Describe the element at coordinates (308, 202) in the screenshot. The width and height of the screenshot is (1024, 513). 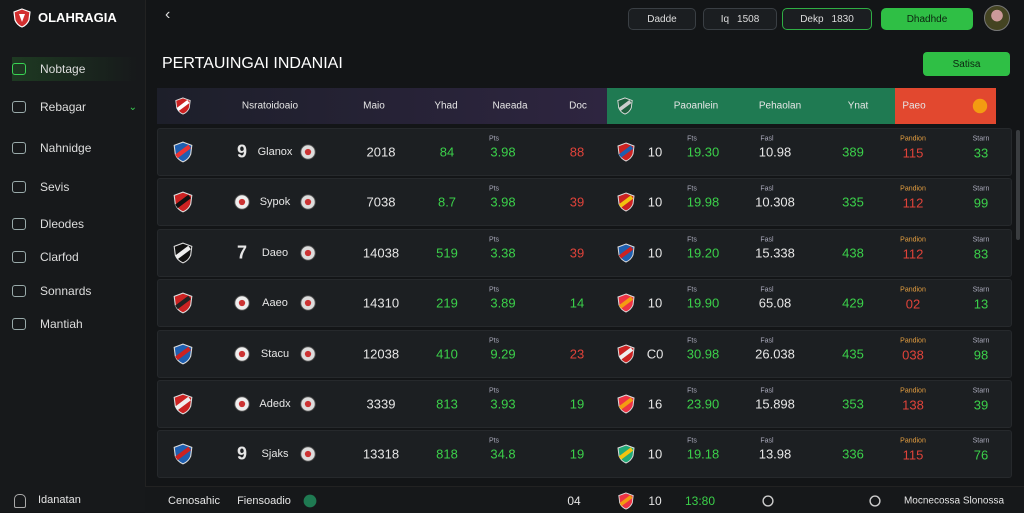
I see `opponent-badge` at that location.